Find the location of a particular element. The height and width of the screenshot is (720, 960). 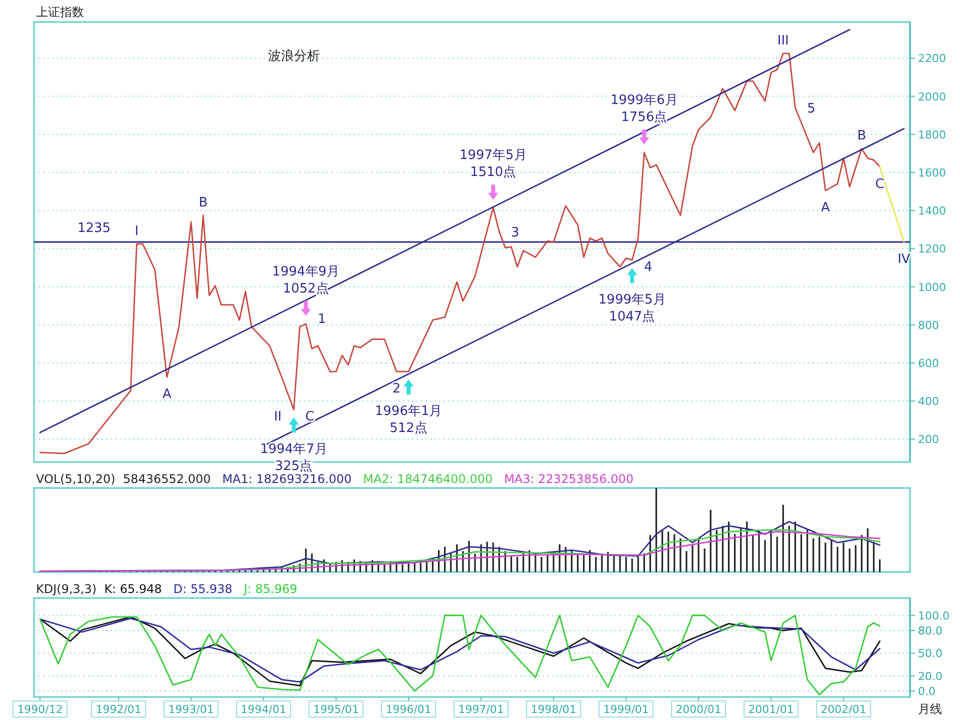

y-tick-label: 400 is located at coordinates (928, 401).